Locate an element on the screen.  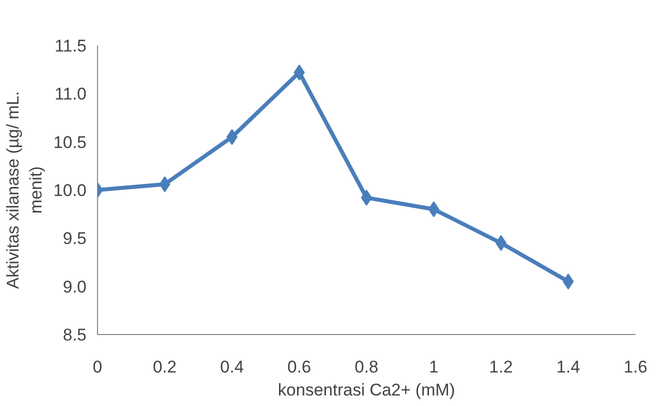
x-tick-label: 1.6 is located at coordinates (636, 367).